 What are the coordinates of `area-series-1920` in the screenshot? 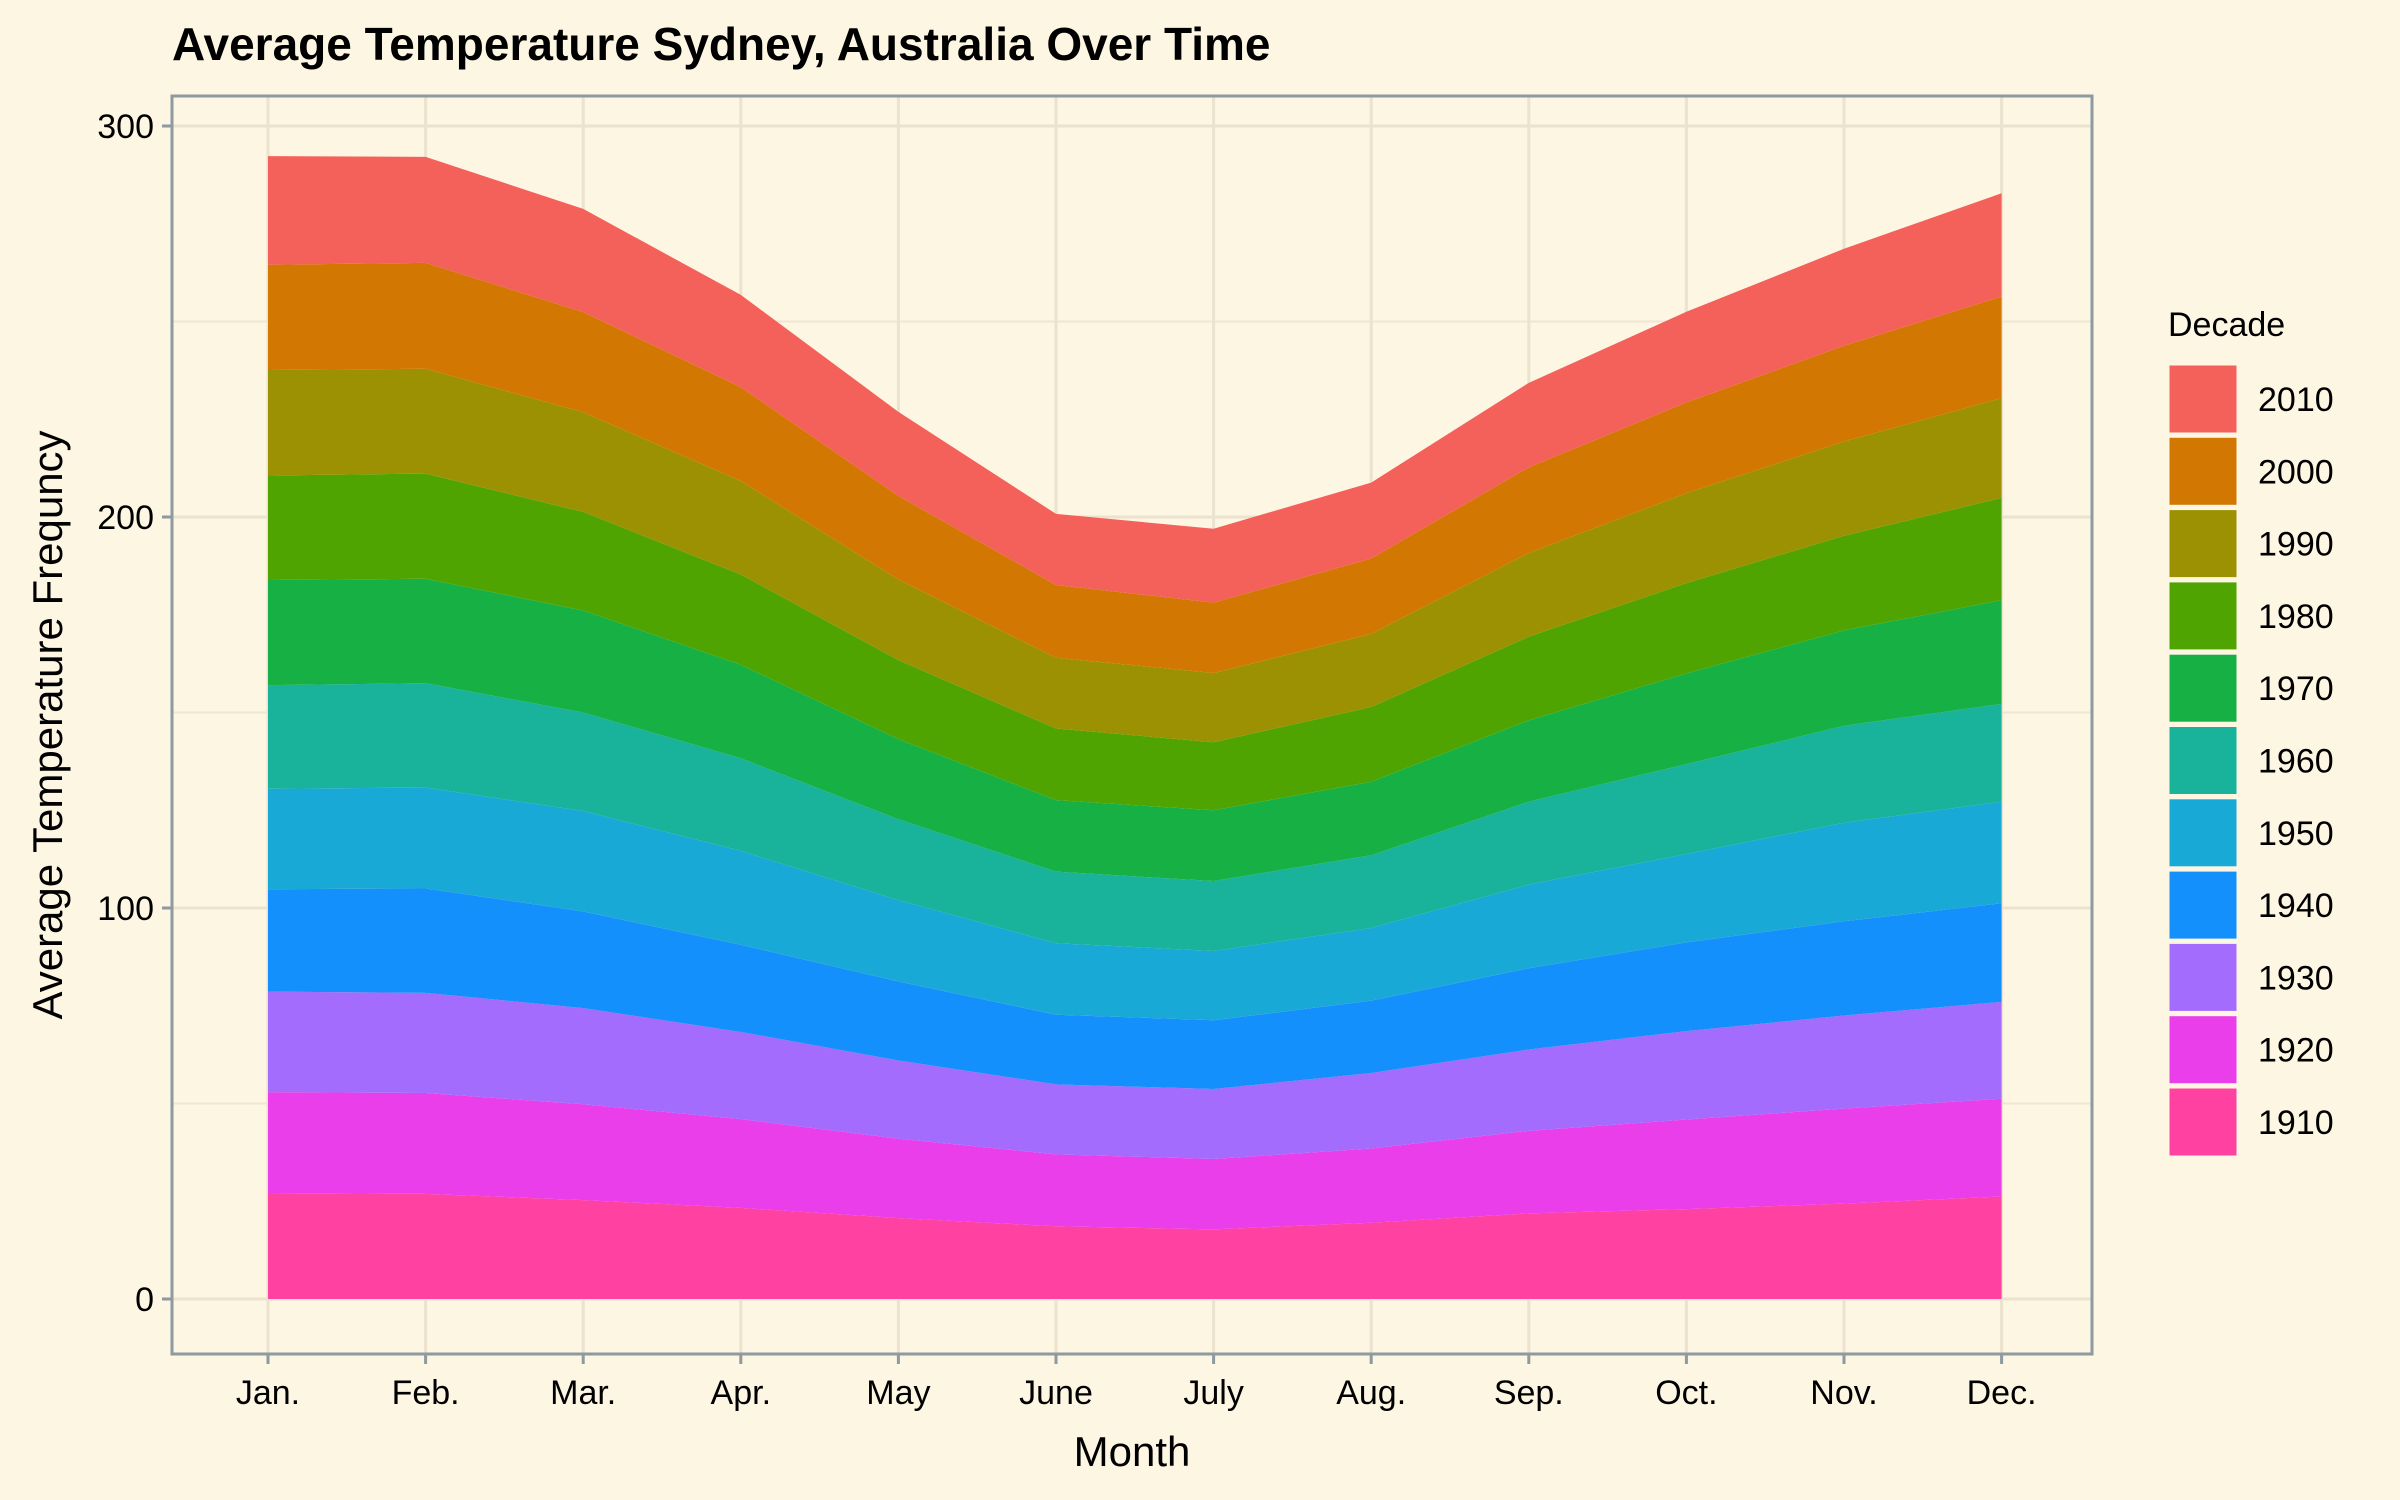 It's located at (1135, 1161).